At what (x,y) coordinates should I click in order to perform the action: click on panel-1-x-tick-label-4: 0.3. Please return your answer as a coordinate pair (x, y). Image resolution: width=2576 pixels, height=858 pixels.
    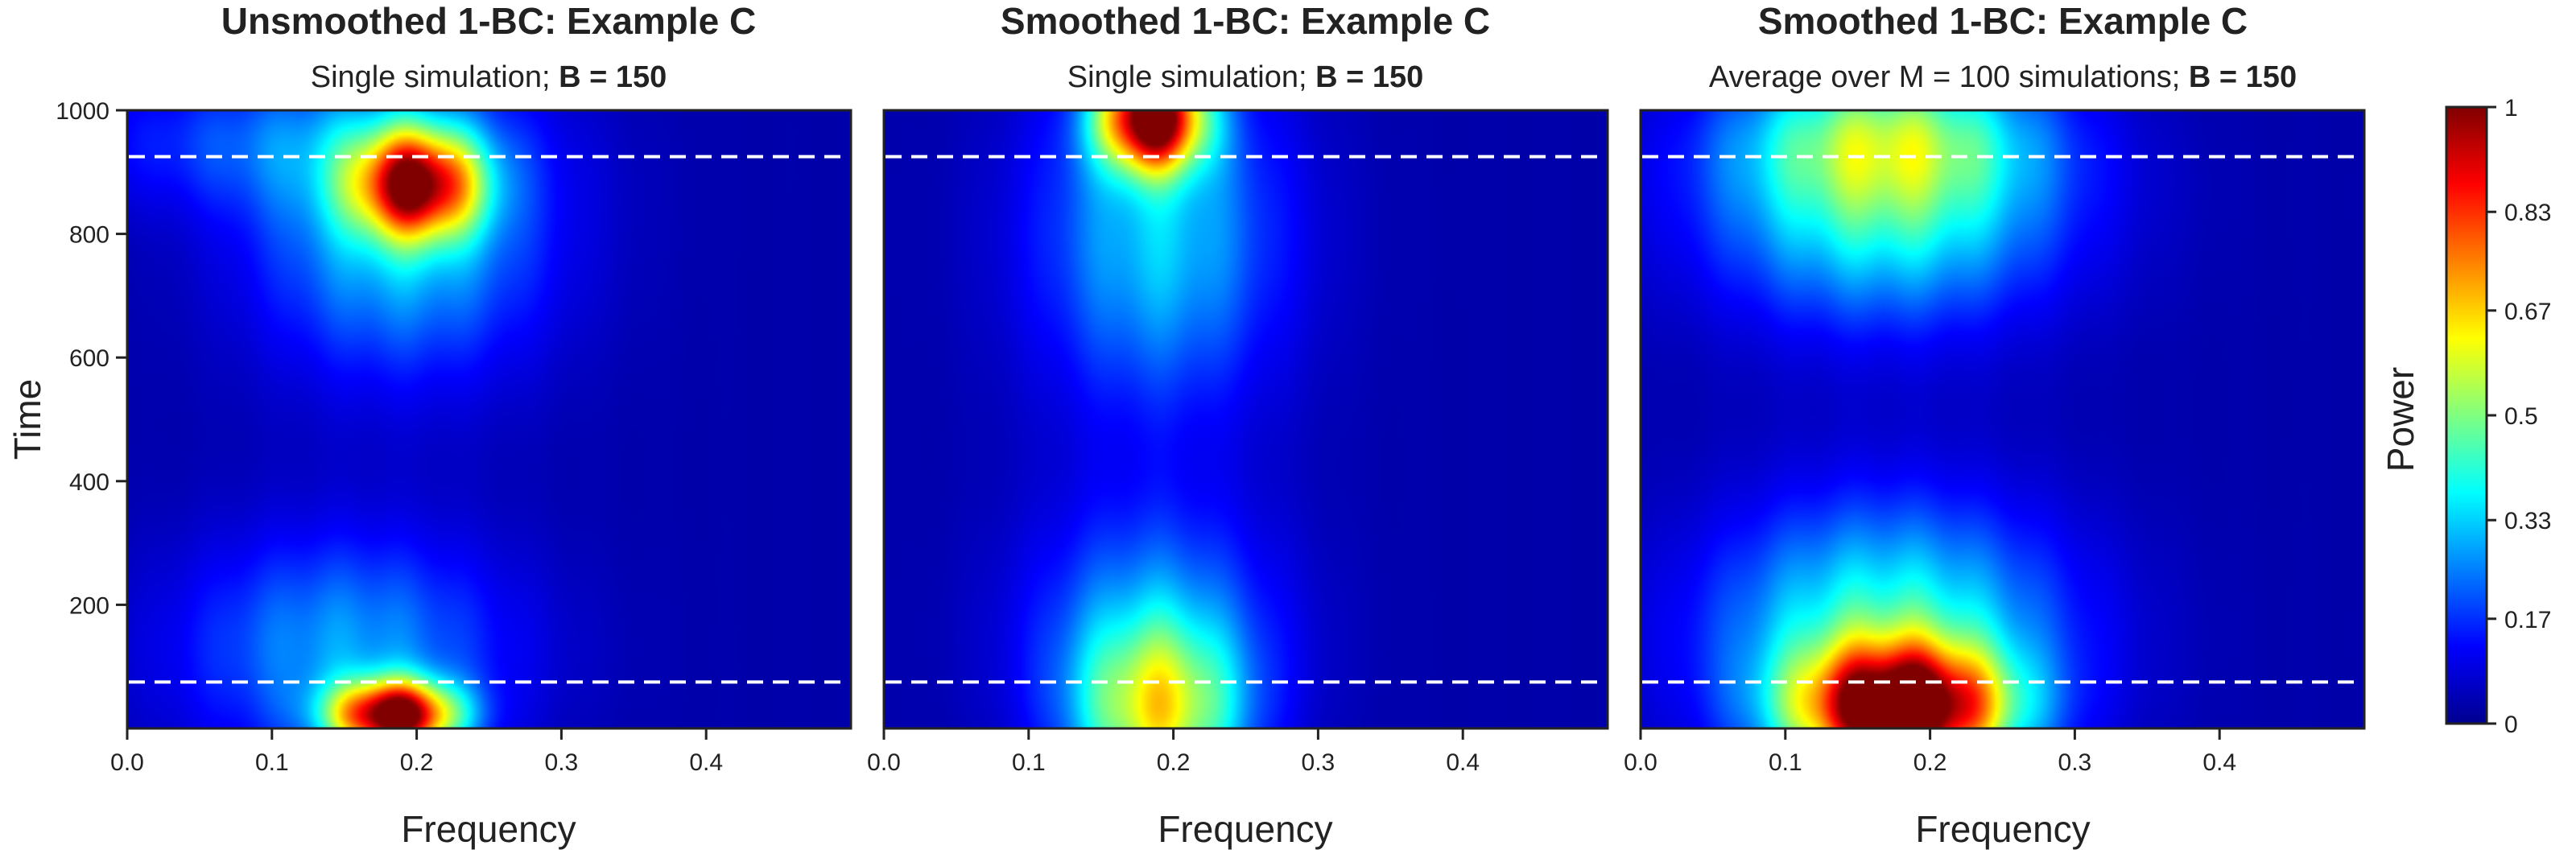
    Looking at the image, I should click on (562, 763).